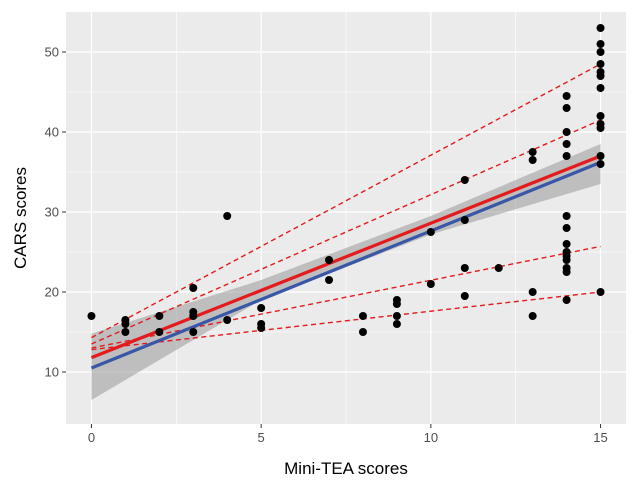  I want to click on dashed-regression-line, so click(346, 321).